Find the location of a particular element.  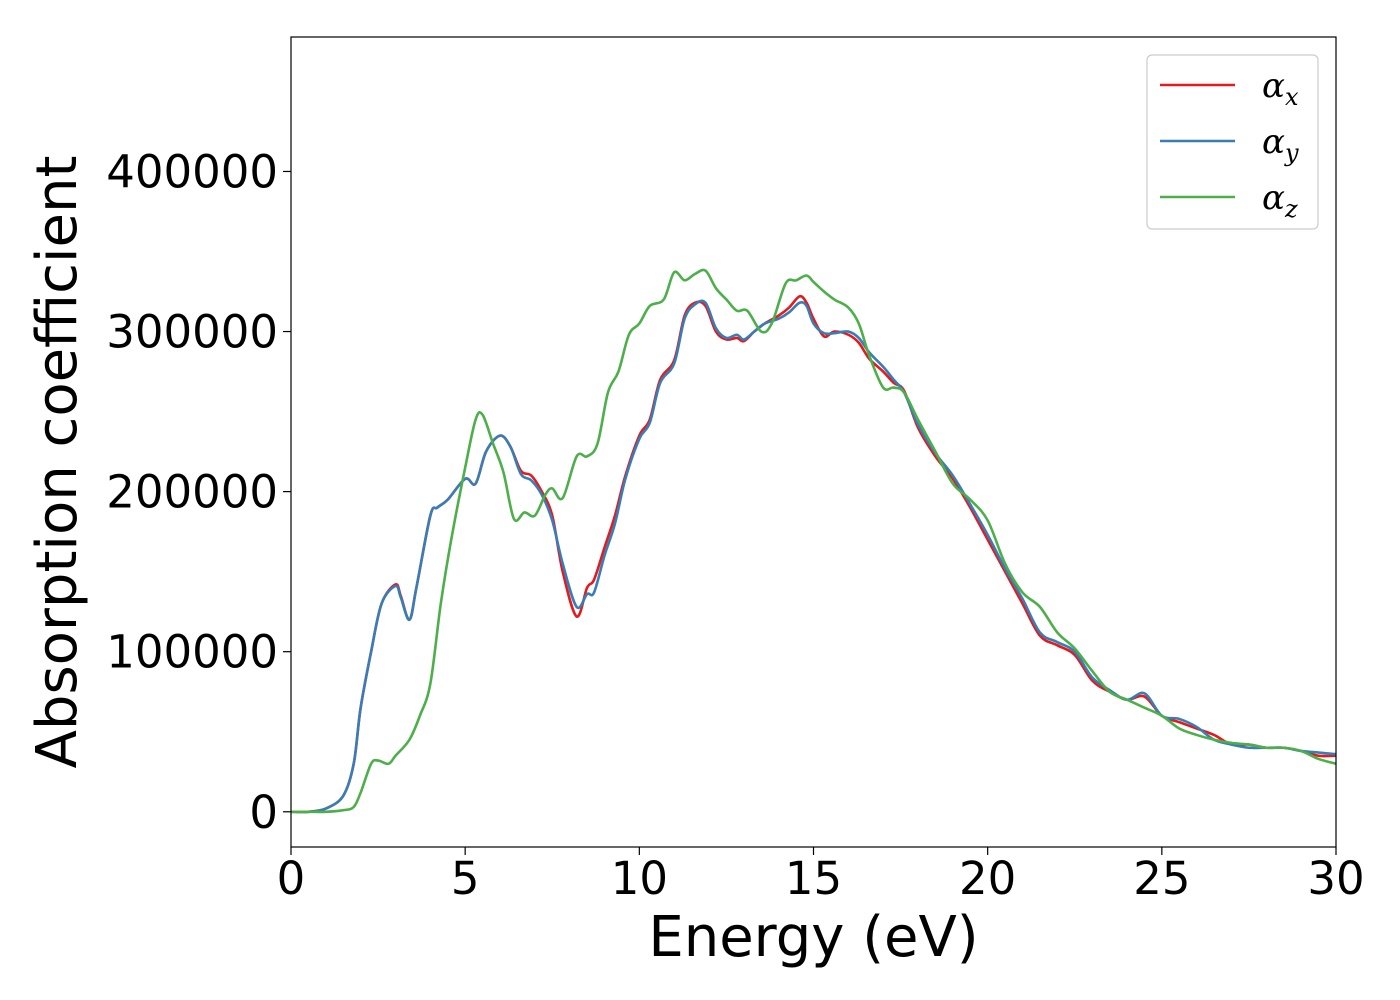

legend-label: αy is located at coordinates (1280, 144).